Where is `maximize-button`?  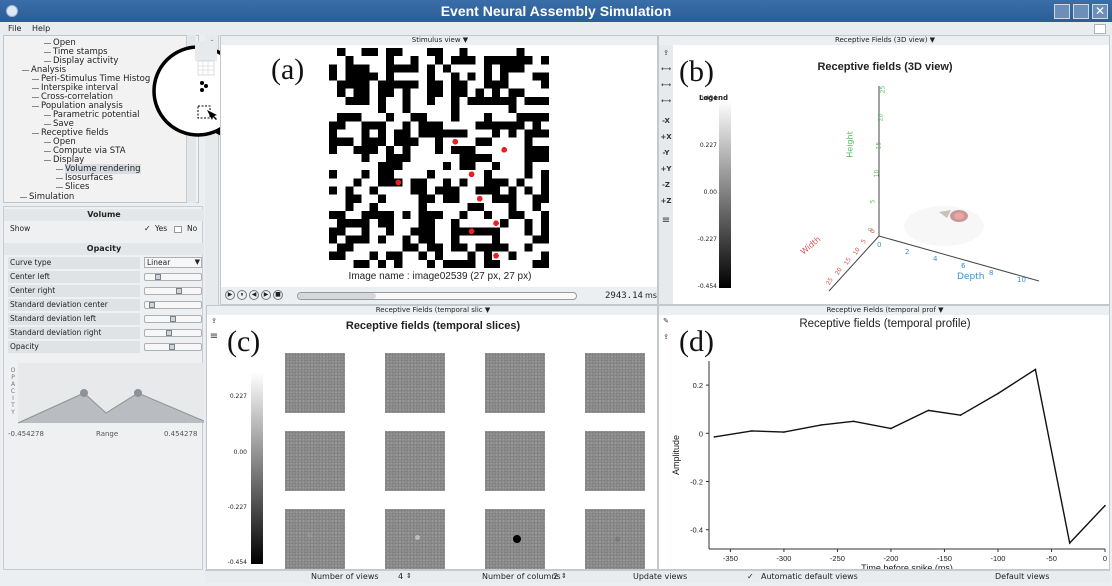
maximize-button is located at coordinates (1081, 11).